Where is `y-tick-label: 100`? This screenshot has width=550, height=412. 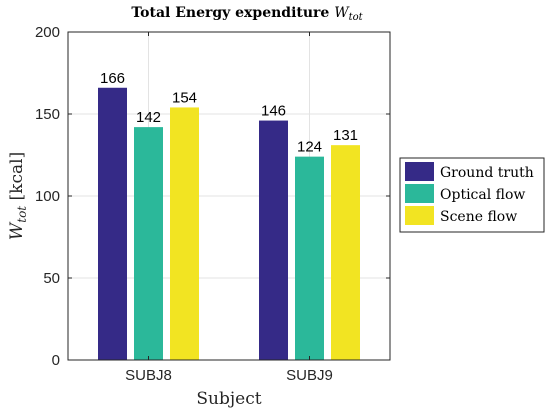 y-tick-label: 100 is located at coordinates (47, 196).